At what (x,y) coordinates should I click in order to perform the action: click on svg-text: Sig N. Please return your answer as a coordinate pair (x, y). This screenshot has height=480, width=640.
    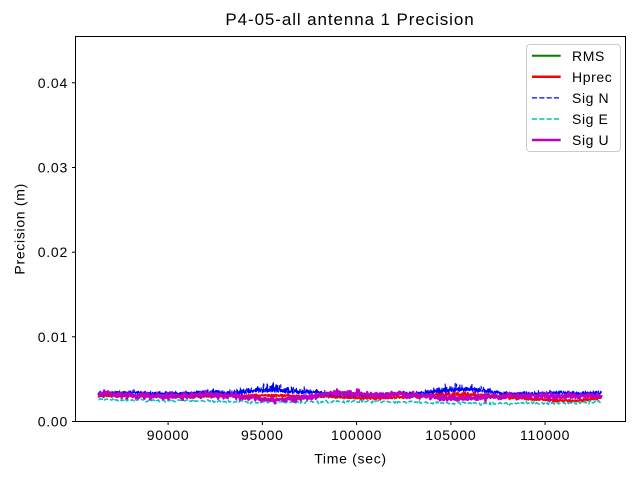
    Looking at the image, I should click on (590, 98).